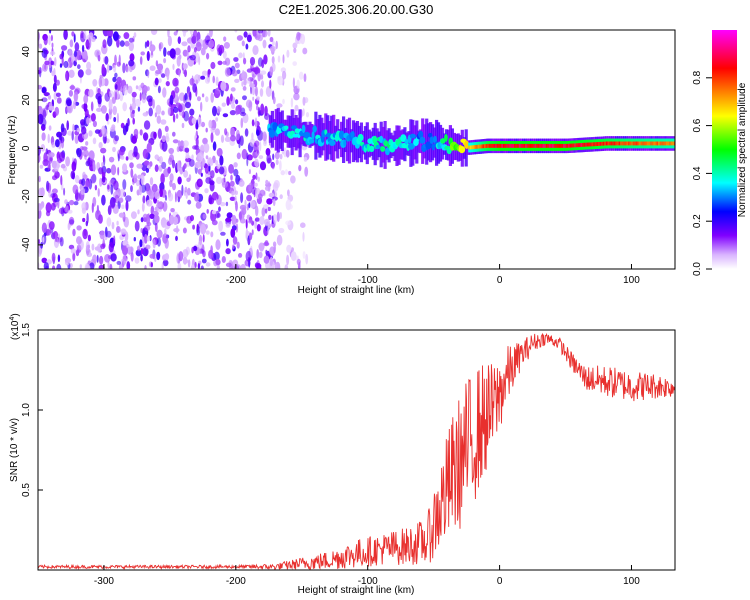 The image size is (750, 600). Describe the element at coordinates (724, 149) in the screenshot. I see `colorbar-gradient` at that location.